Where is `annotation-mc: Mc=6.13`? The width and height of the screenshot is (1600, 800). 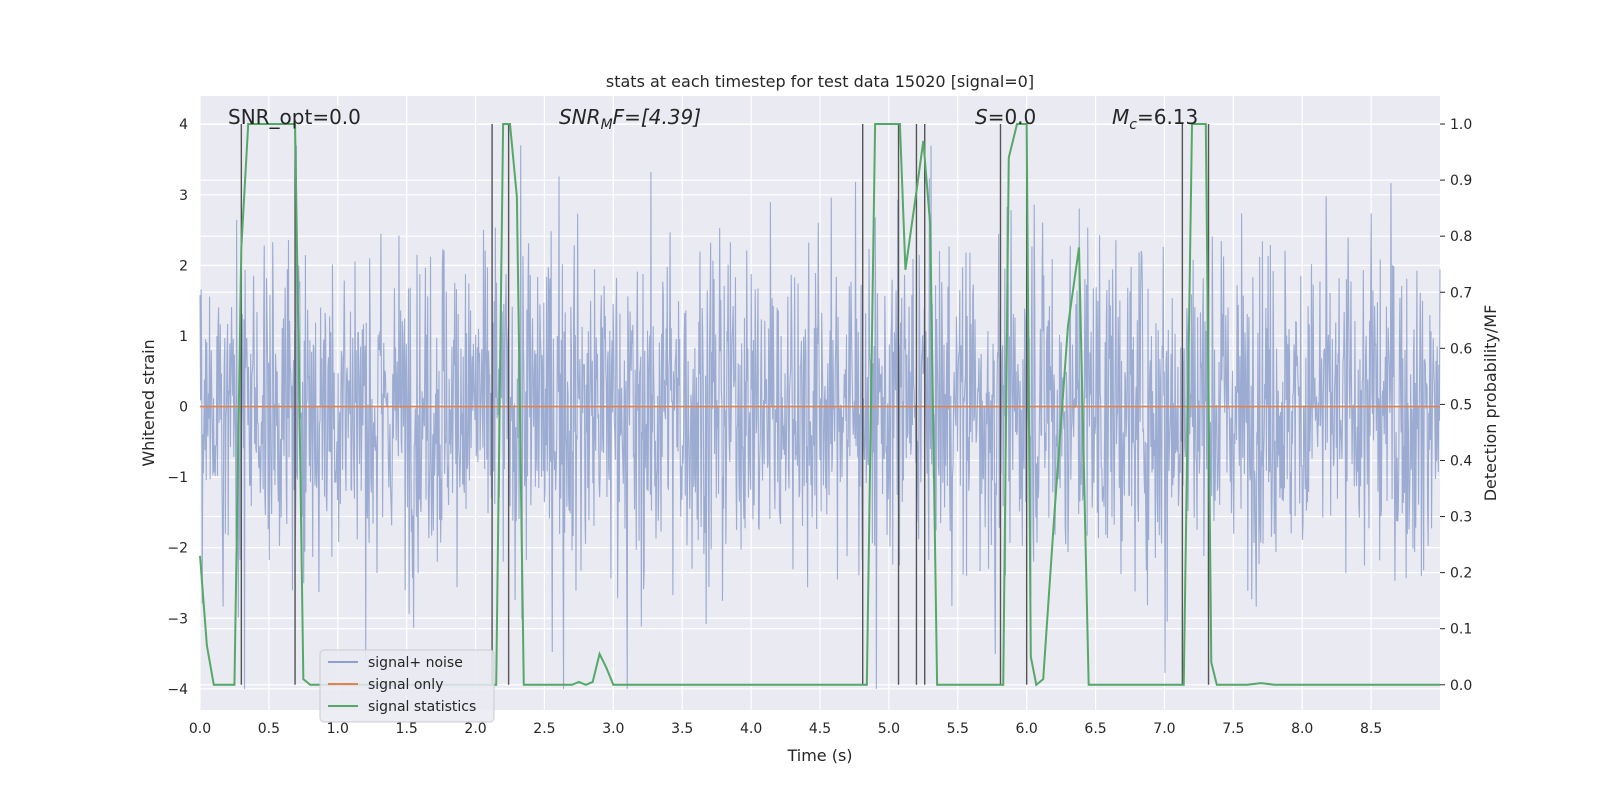 annotation-mc: Mc=6.13 is located at coordinates (1155, 119).